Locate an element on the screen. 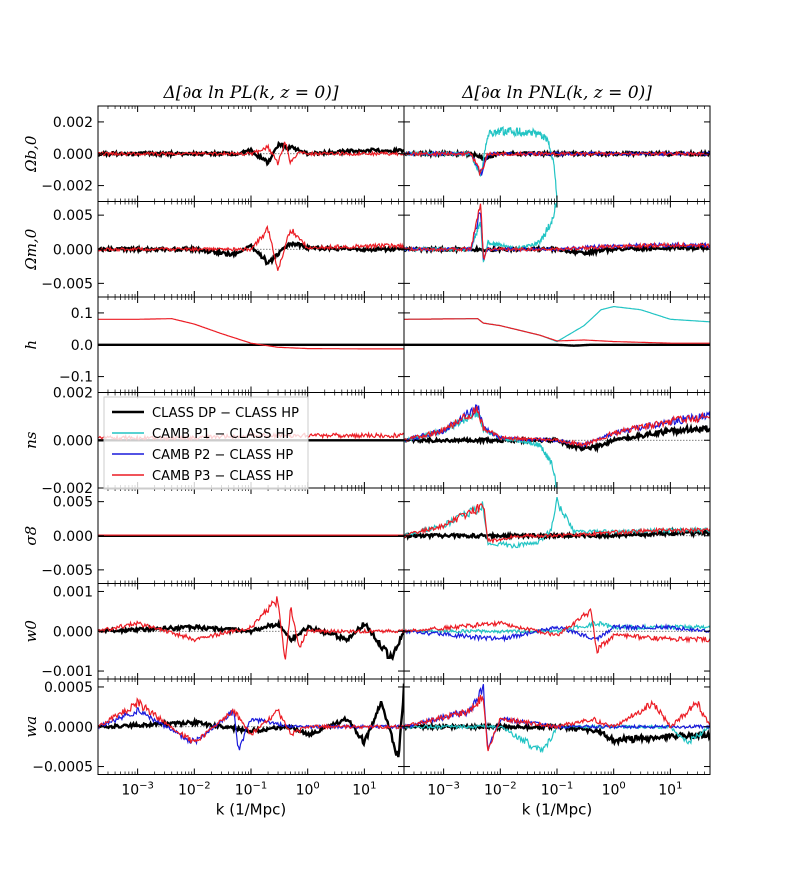  y-axis-labels: Ωb,0 Ωm,0 h ns σ8 w0 wa is located at coordinates (31, 436).